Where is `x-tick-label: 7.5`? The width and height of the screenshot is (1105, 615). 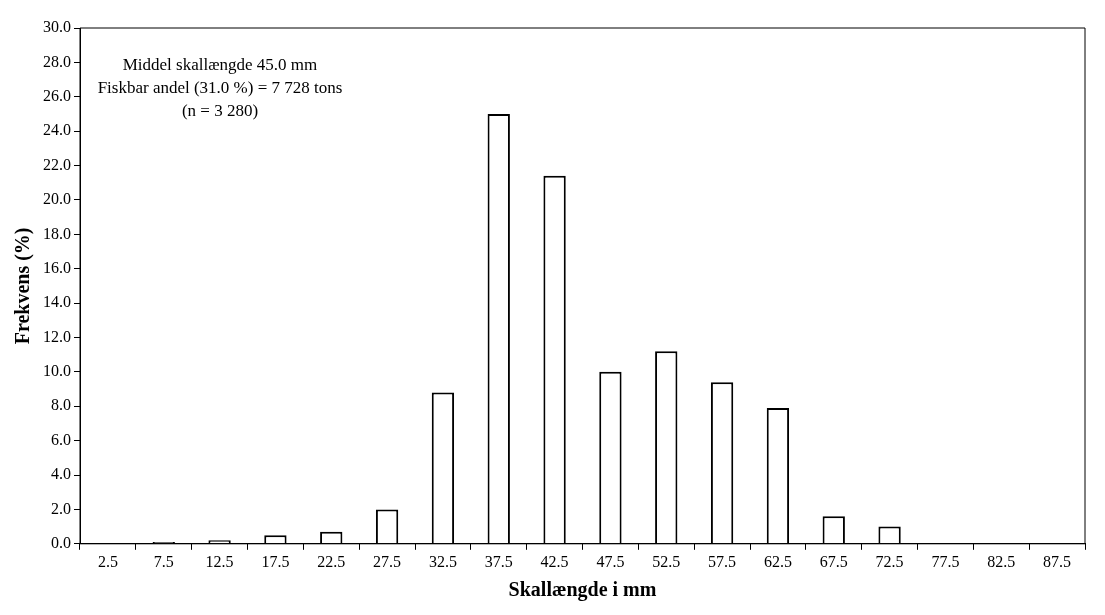
x-tick-label: 7.5 is located at coordinates (163, 561).